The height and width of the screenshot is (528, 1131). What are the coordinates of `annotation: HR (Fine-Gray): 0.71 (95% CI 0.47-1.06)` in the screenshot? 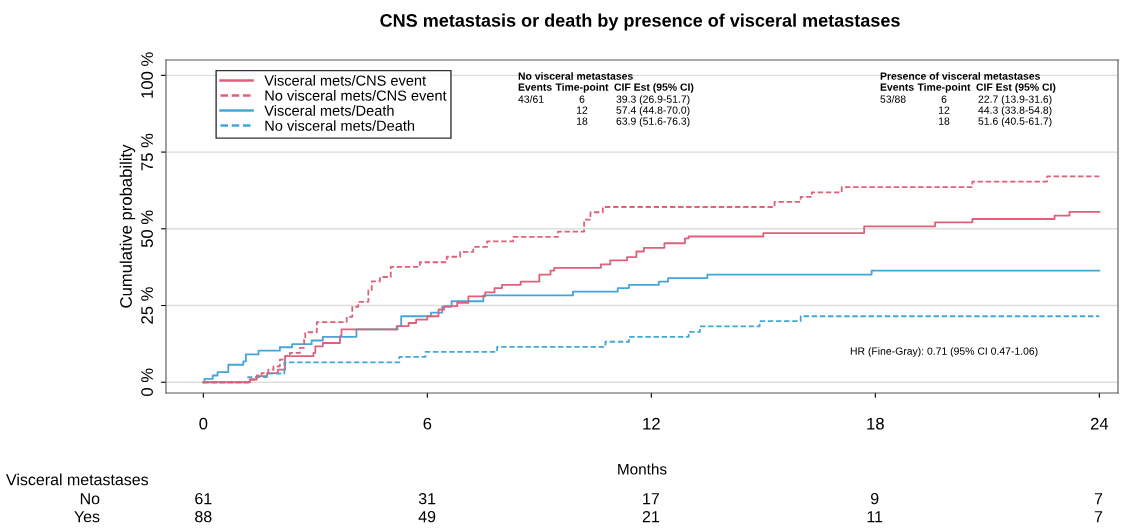 It's located at (944, 352).